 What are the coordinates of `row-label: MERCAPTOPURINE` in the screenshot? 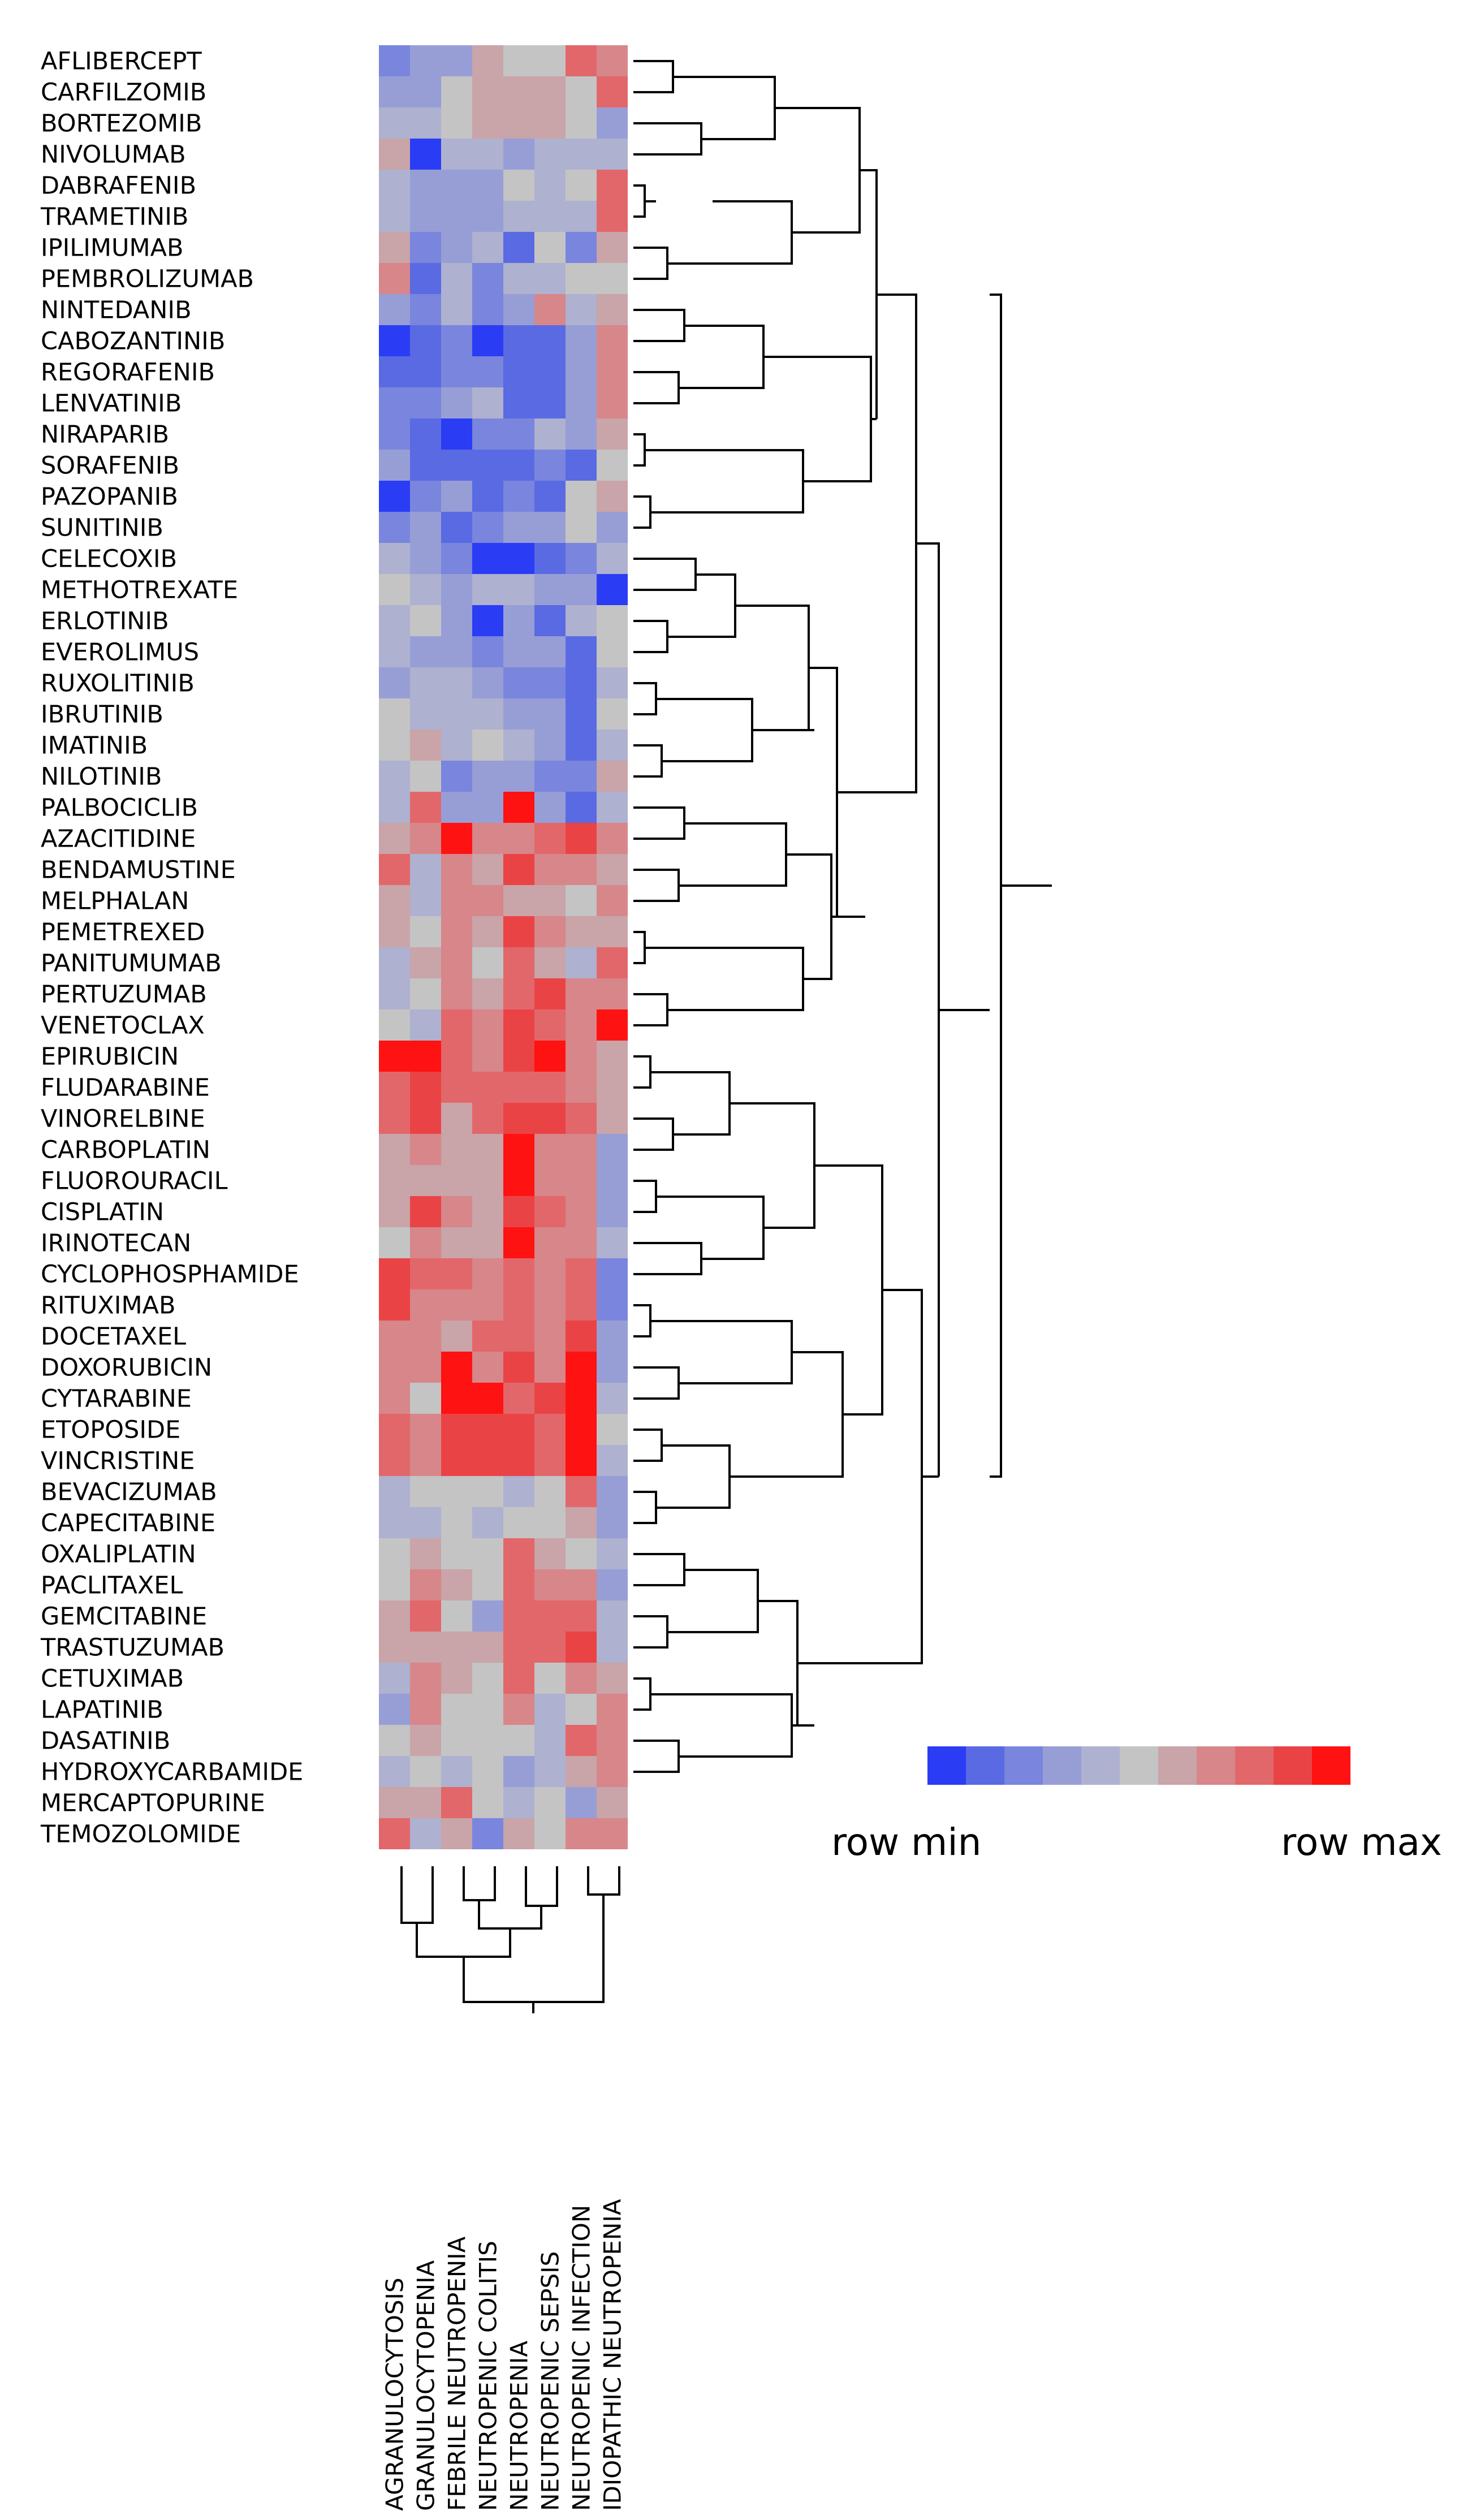 It's located at (153, 1803).